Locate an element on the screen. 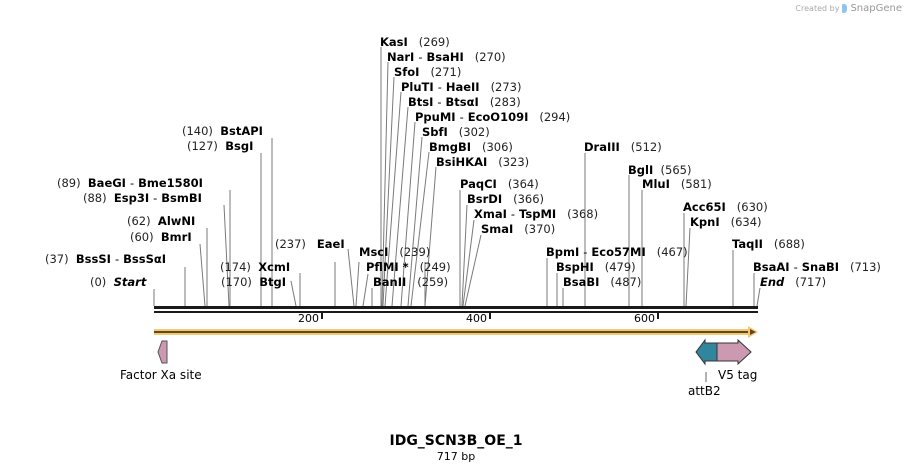 This screenshot has width=912, height=472. site-taqii: TaqII (688) is located at coordinates (768, 244).